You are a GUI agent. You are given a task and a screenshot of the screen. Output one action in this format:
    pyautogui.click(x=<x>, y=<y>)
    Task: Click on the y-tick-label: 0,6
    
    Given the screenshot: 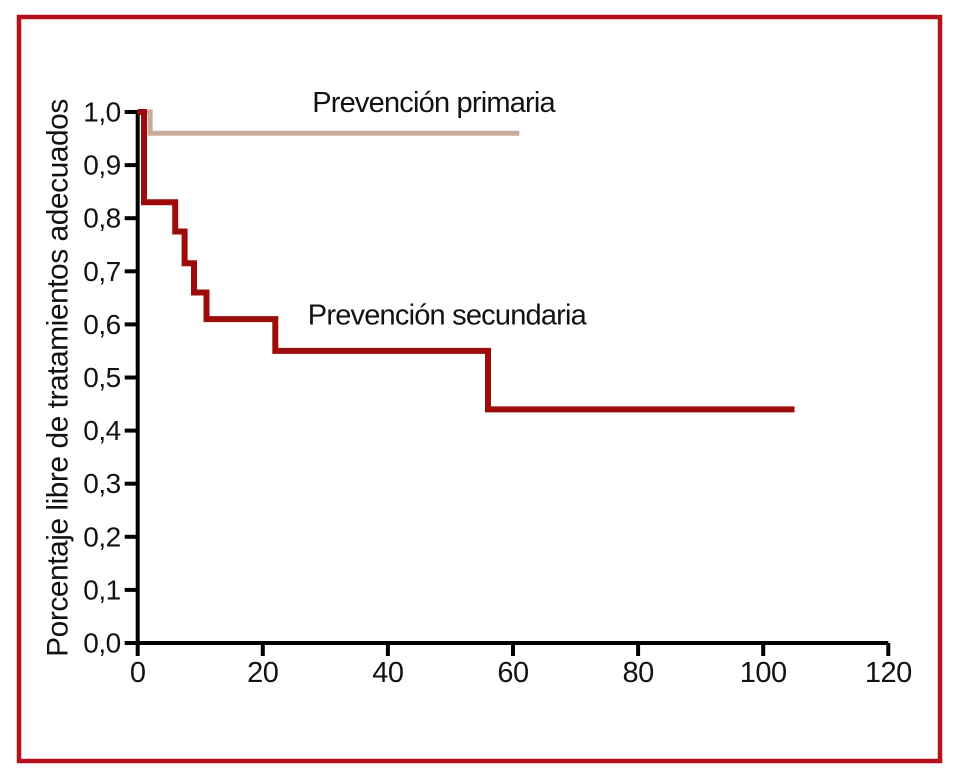 What is the action you would take?
    pyautogui.click(x=101, y=324)
    